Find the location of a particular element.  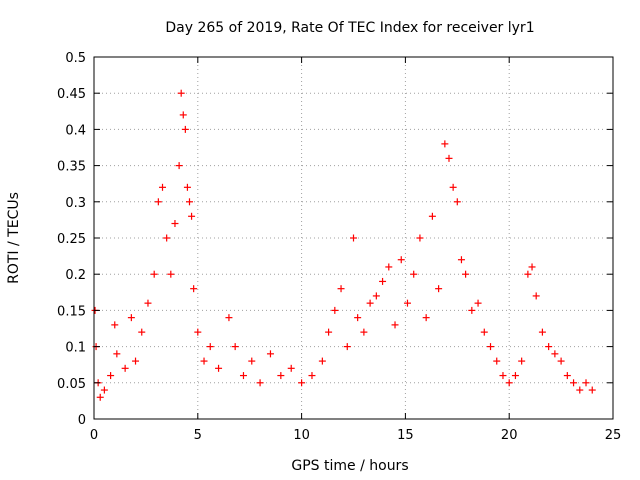

y-tick-label: 0.15 is located at coordinates (71, 311).